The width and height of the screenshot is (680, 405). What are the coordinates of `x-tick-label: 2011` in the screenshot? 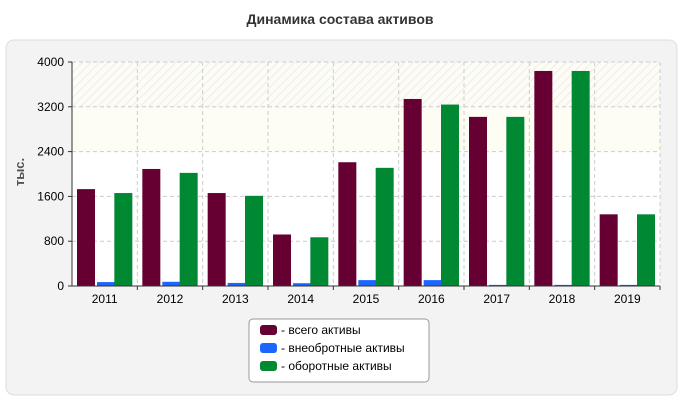 It's located at (105, 299).